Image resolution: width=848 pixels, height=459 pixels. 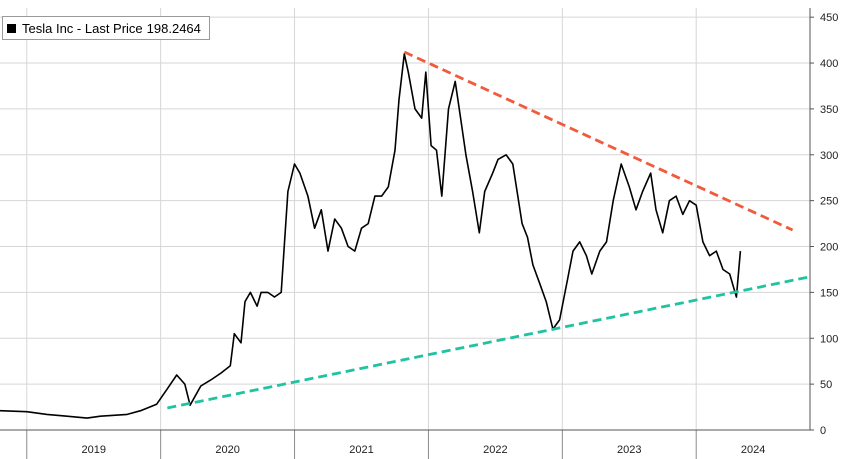 I want to click on y-tick-label: 50, so click(x=826, y=385).